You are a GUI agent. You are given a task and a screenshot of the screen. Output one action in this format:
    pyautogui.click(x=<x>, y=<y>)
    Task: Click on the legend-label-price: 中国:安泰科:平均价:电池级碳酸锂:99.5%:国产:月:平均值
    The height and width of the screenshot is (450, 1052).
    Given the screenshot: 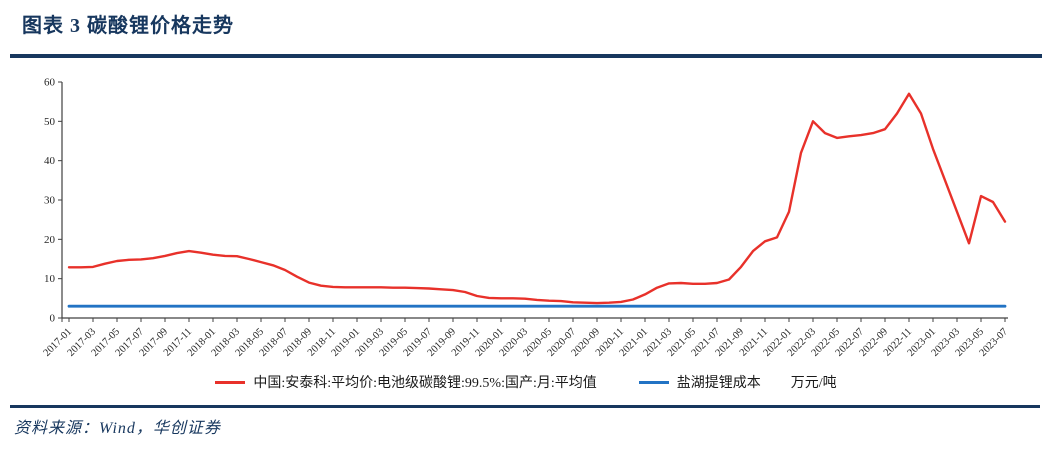 What is the action you would take?
    pyautogui.click(x=425, y=383)
    